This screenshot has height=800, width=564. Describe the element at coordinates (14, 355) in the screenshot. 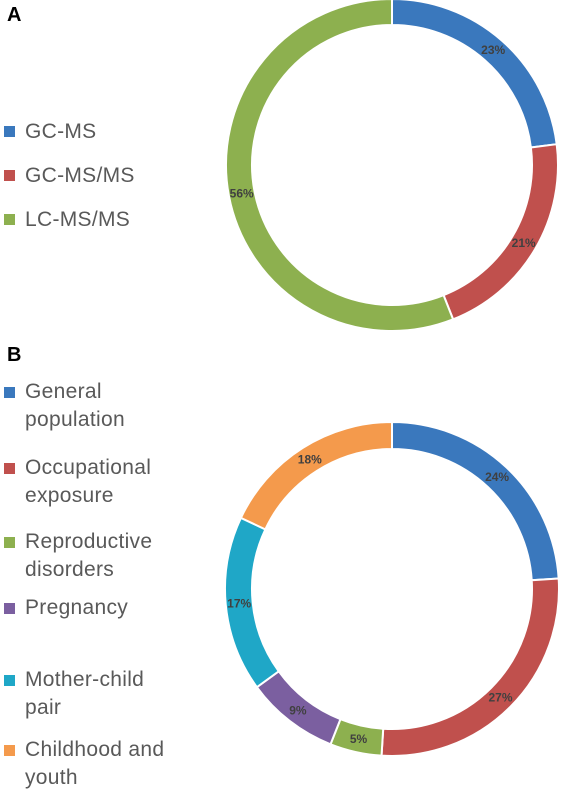

I see `panel-label-b: B` at that location.